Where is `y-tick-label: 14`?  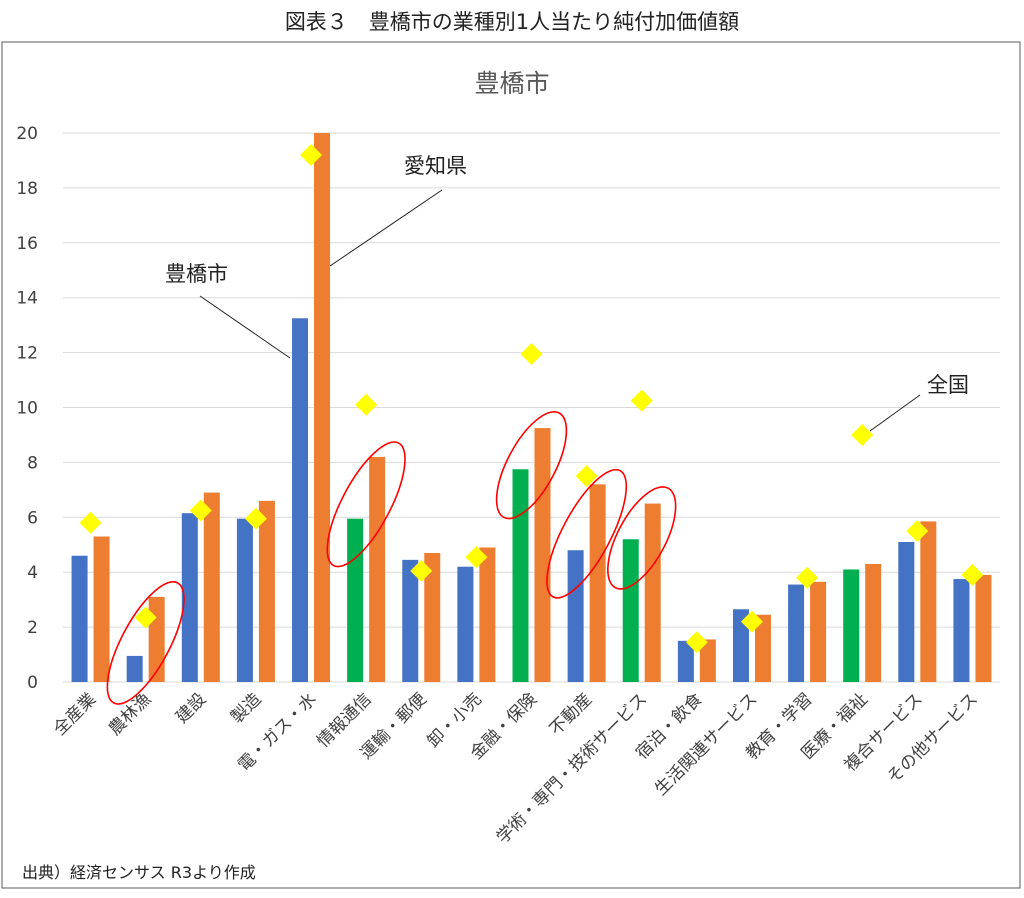
y-tick-label: 14 is located at coordinates (27, 299).